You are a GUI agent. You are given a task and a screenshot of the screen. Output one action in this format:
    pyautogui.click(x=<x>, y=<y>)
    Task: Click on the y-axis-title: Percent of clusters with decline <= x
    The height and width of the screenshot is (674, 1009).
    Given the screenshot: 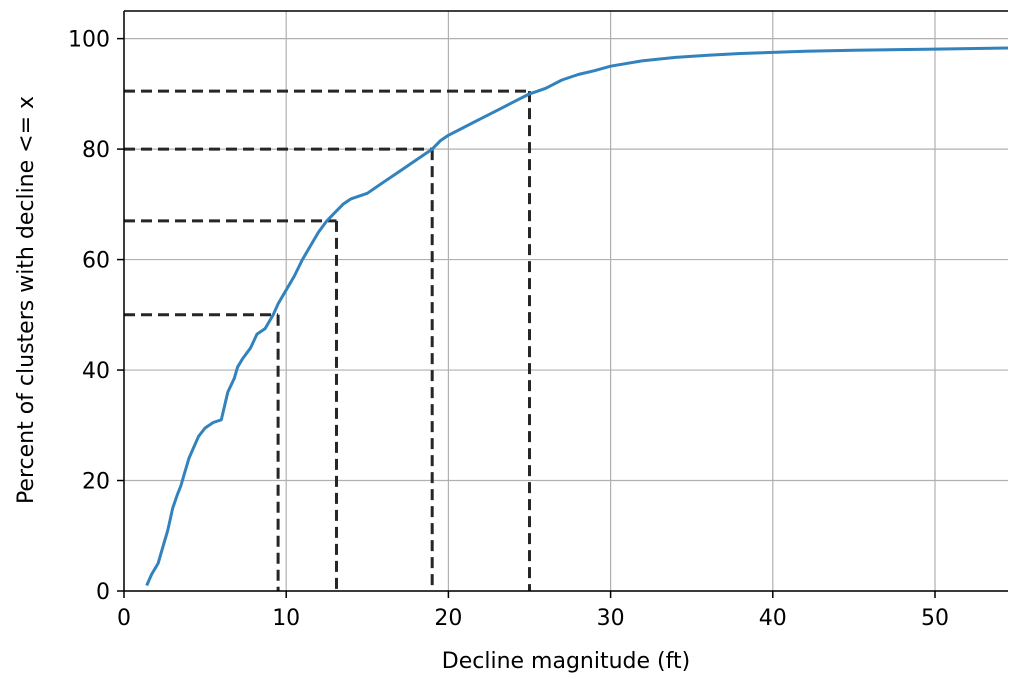 What is the action you would take?
    pyautogui.click(x=26, y=300)
    